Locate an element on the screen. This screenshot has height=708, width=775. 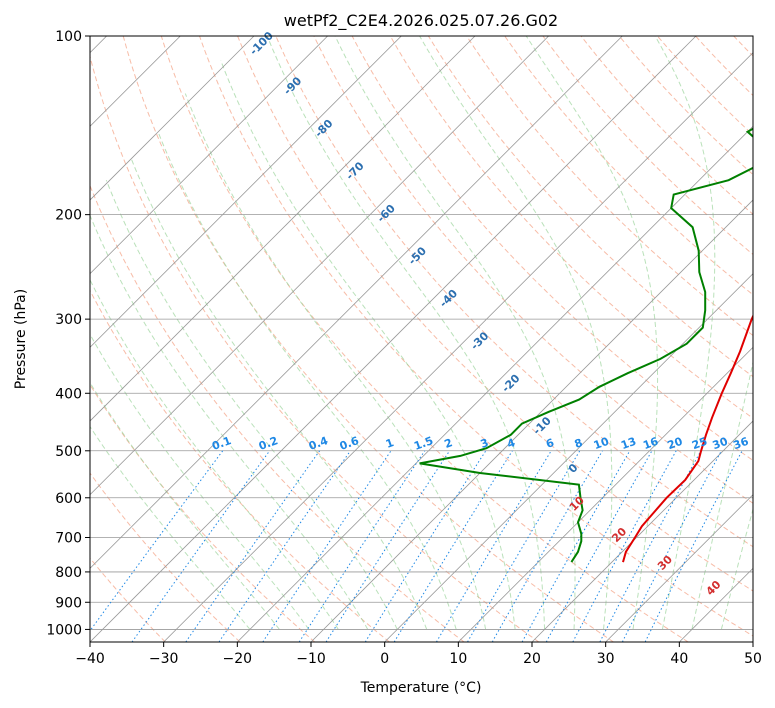
x-tick-label: 10 is located at coordinates (458, 659).